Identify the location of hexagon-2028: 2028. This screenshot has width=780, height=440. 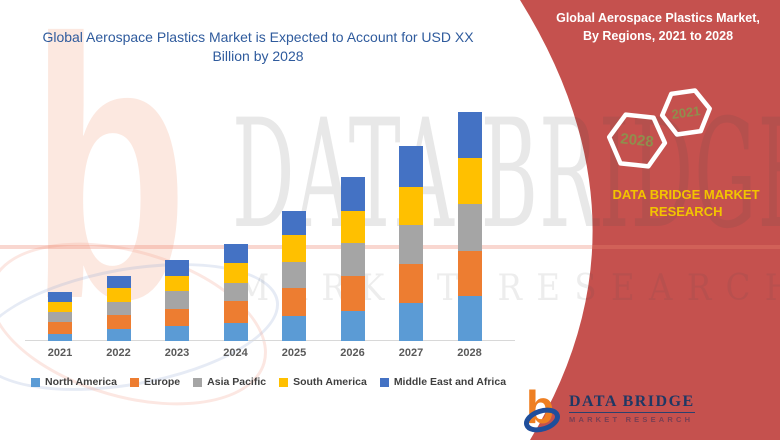
(637, 140).